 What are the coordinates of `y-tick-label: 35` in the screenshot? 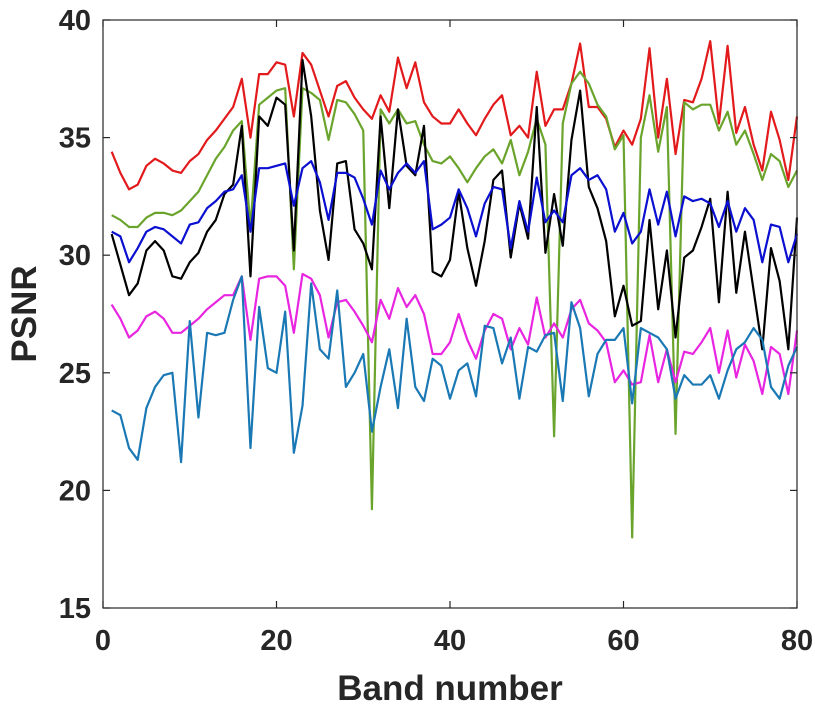 It's located at (75, 139).